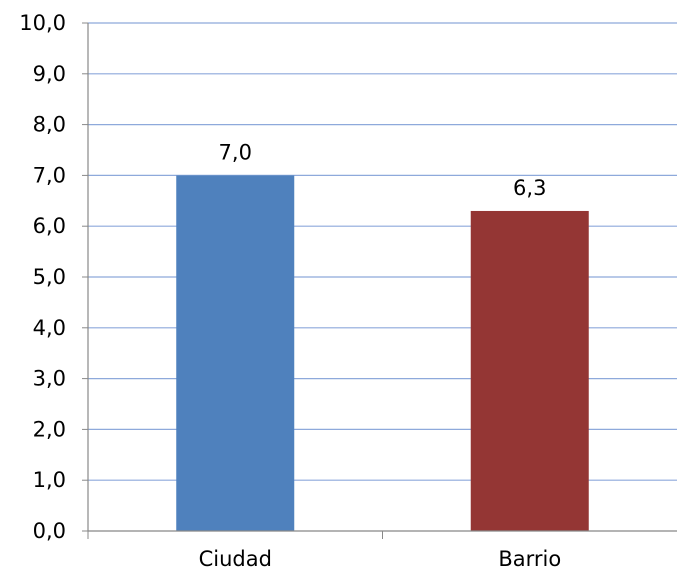  What do you see at coordinates (49, 328) in the screenshot?
I see `y-tick-label: 4,0` at bounding box center [49, 328].